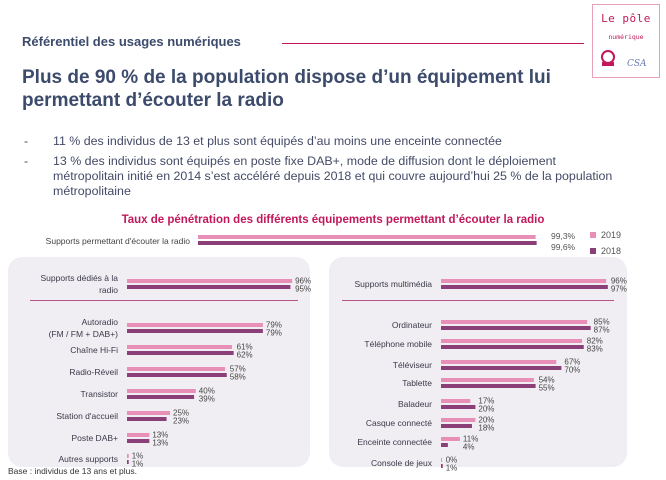 The image size is (666, 480). What do you see at coordinates (486, 420) in the screenshot?
I see `data-label-casque-connecte-2019: 20%` at bounding box center [486, 420].